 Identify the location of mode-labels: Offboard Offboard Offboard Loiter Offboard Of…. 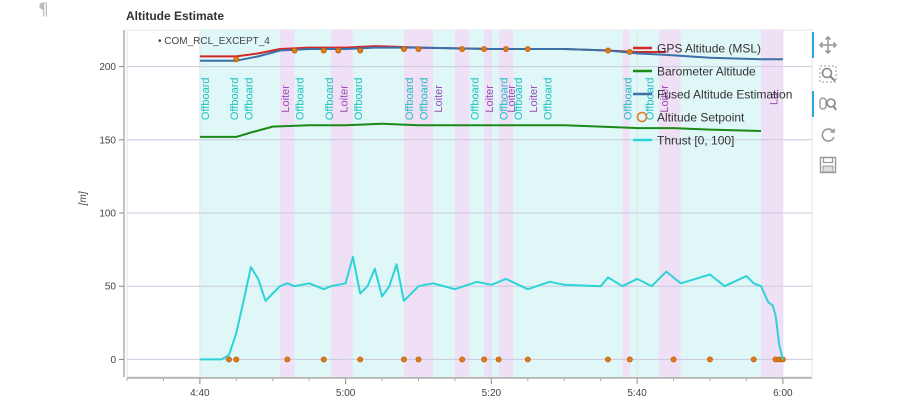
(490, 99).